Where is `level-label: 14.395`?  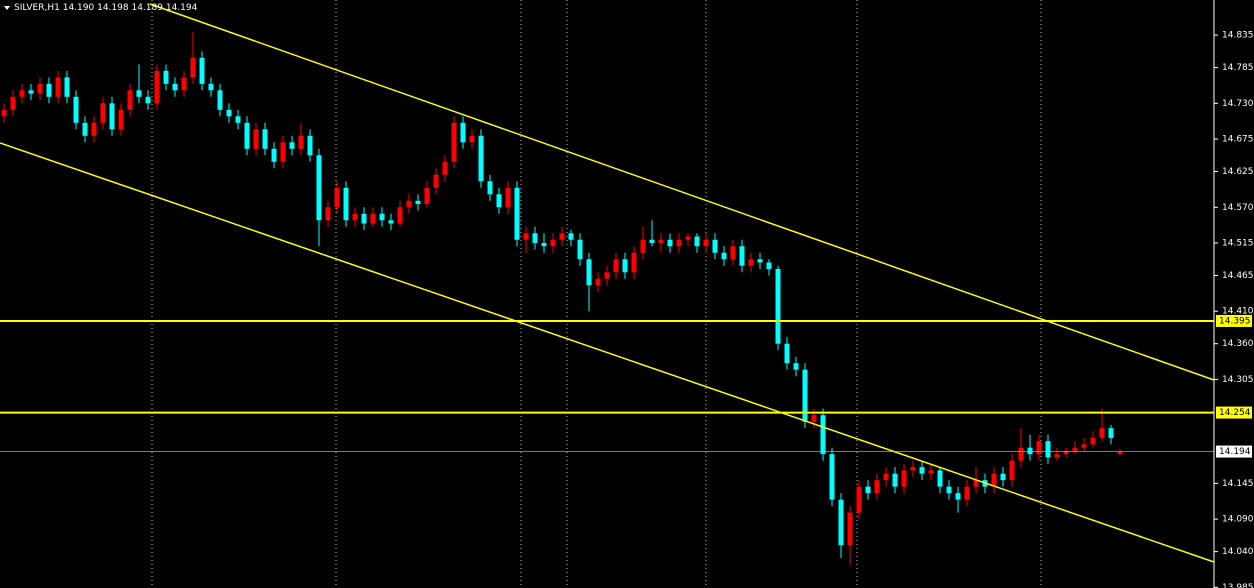
level-label: 14.395 is located at coordinates (1235, 321).